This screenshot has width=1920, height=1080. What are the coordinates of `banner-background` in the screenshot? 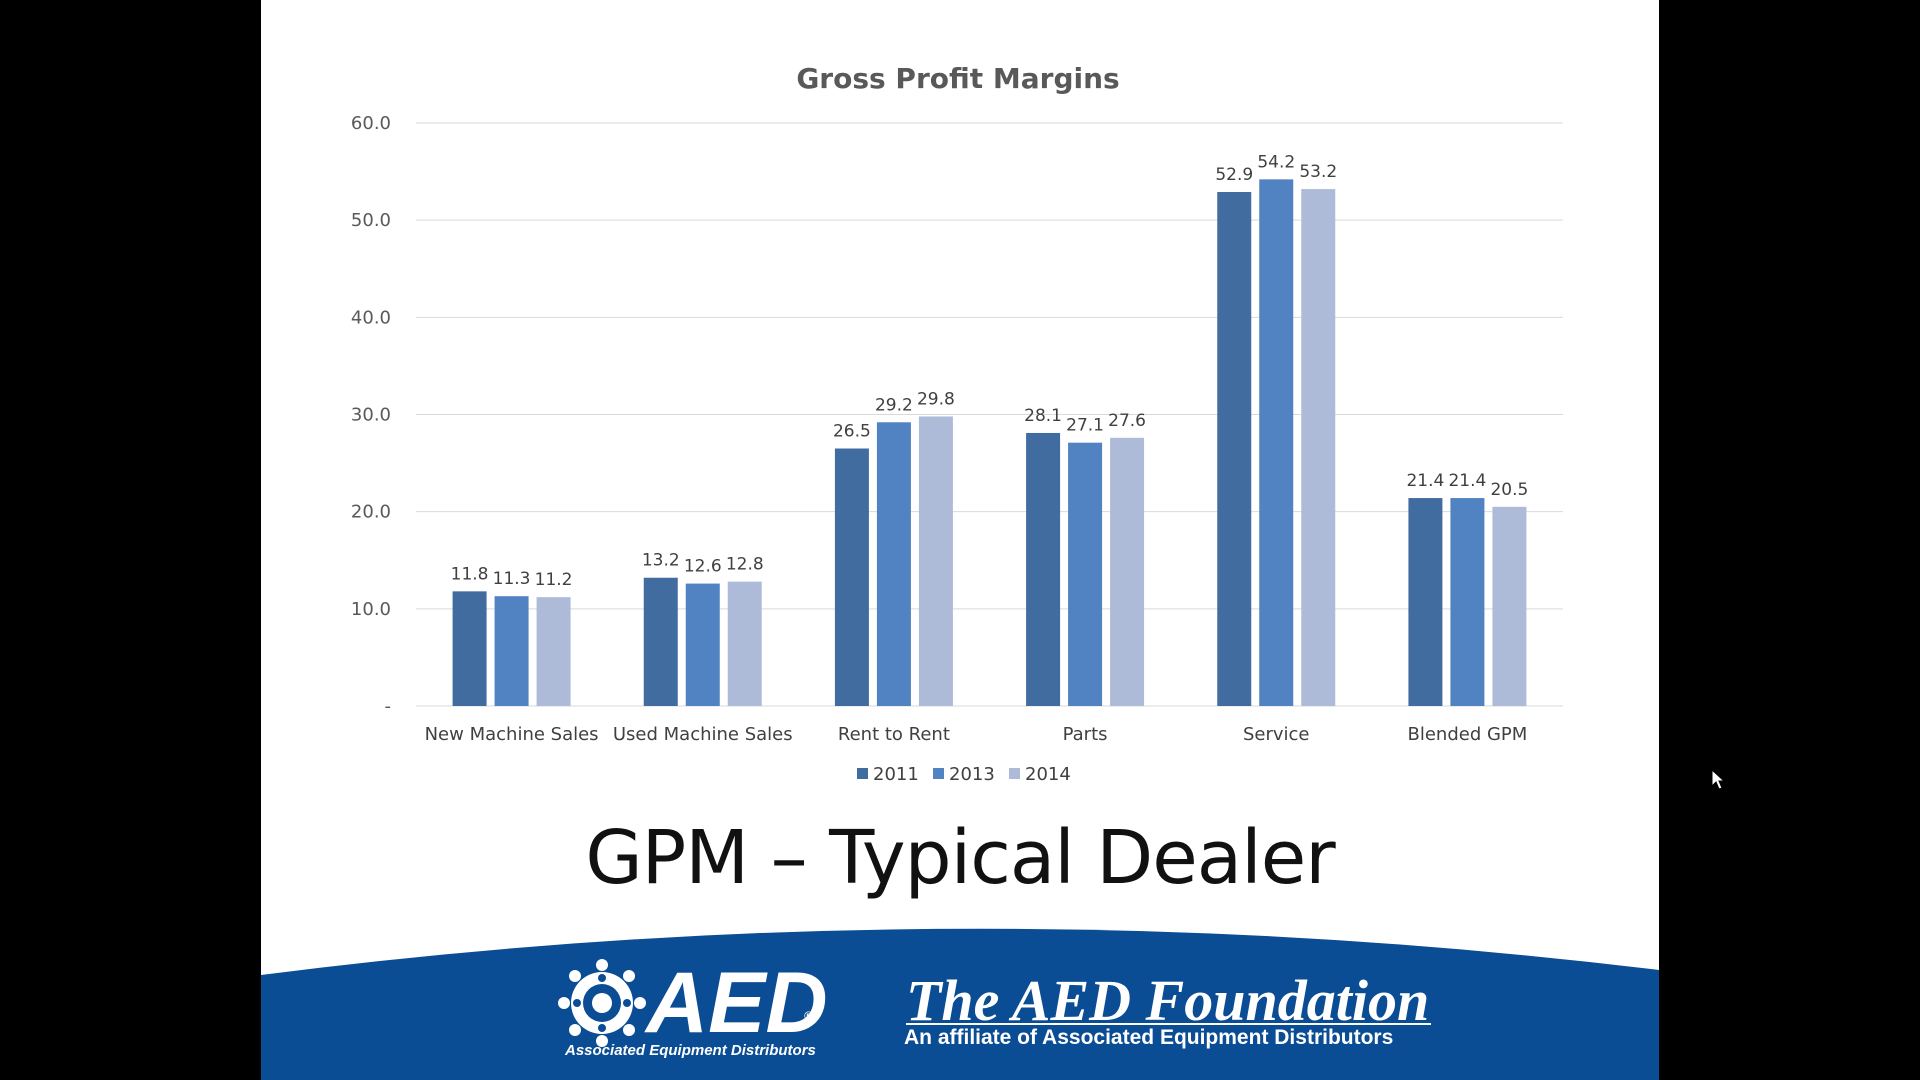 It's located at (960, 1004).